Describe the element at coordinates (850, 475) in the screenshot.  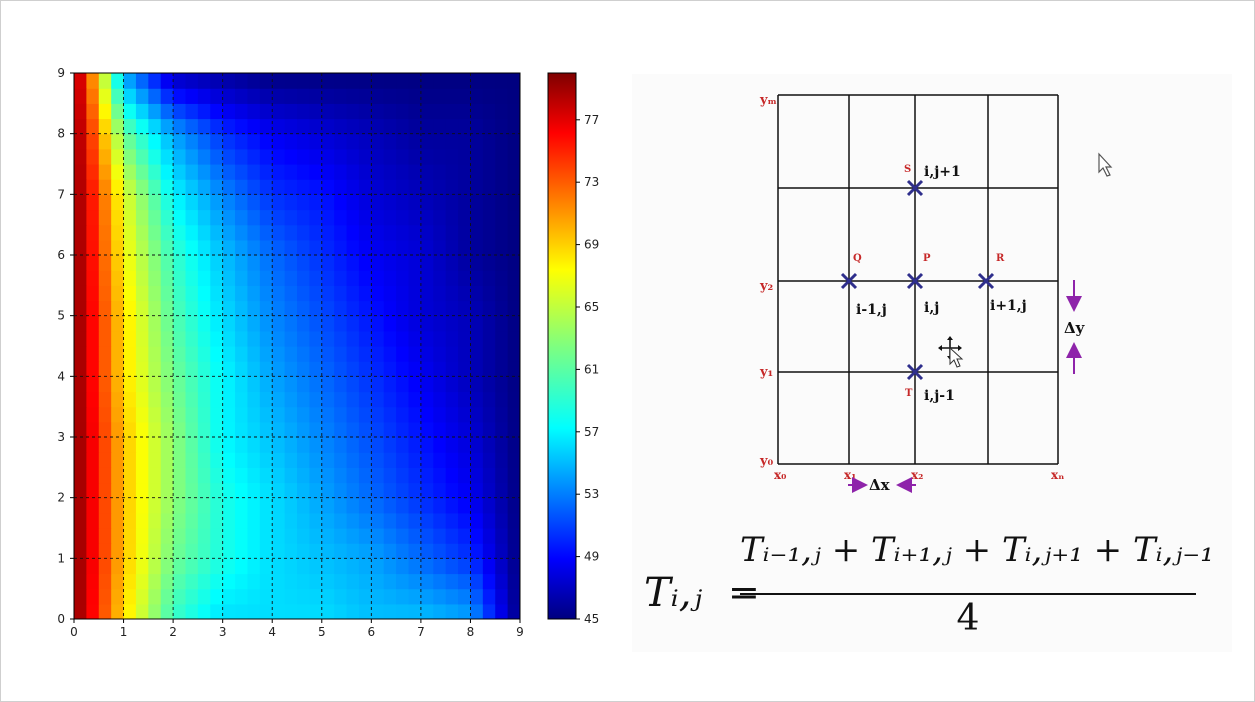
I see `x-label-x1: x₁` at that location.